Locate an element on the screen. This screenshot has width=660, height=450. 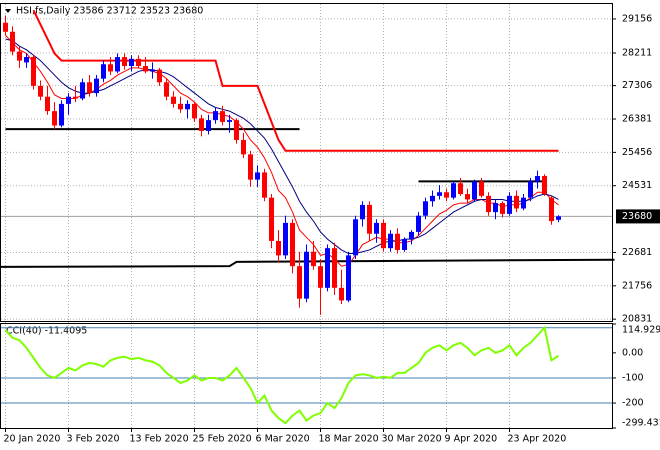
y-tick-label: 28211 is located at coordinates (637, 53).